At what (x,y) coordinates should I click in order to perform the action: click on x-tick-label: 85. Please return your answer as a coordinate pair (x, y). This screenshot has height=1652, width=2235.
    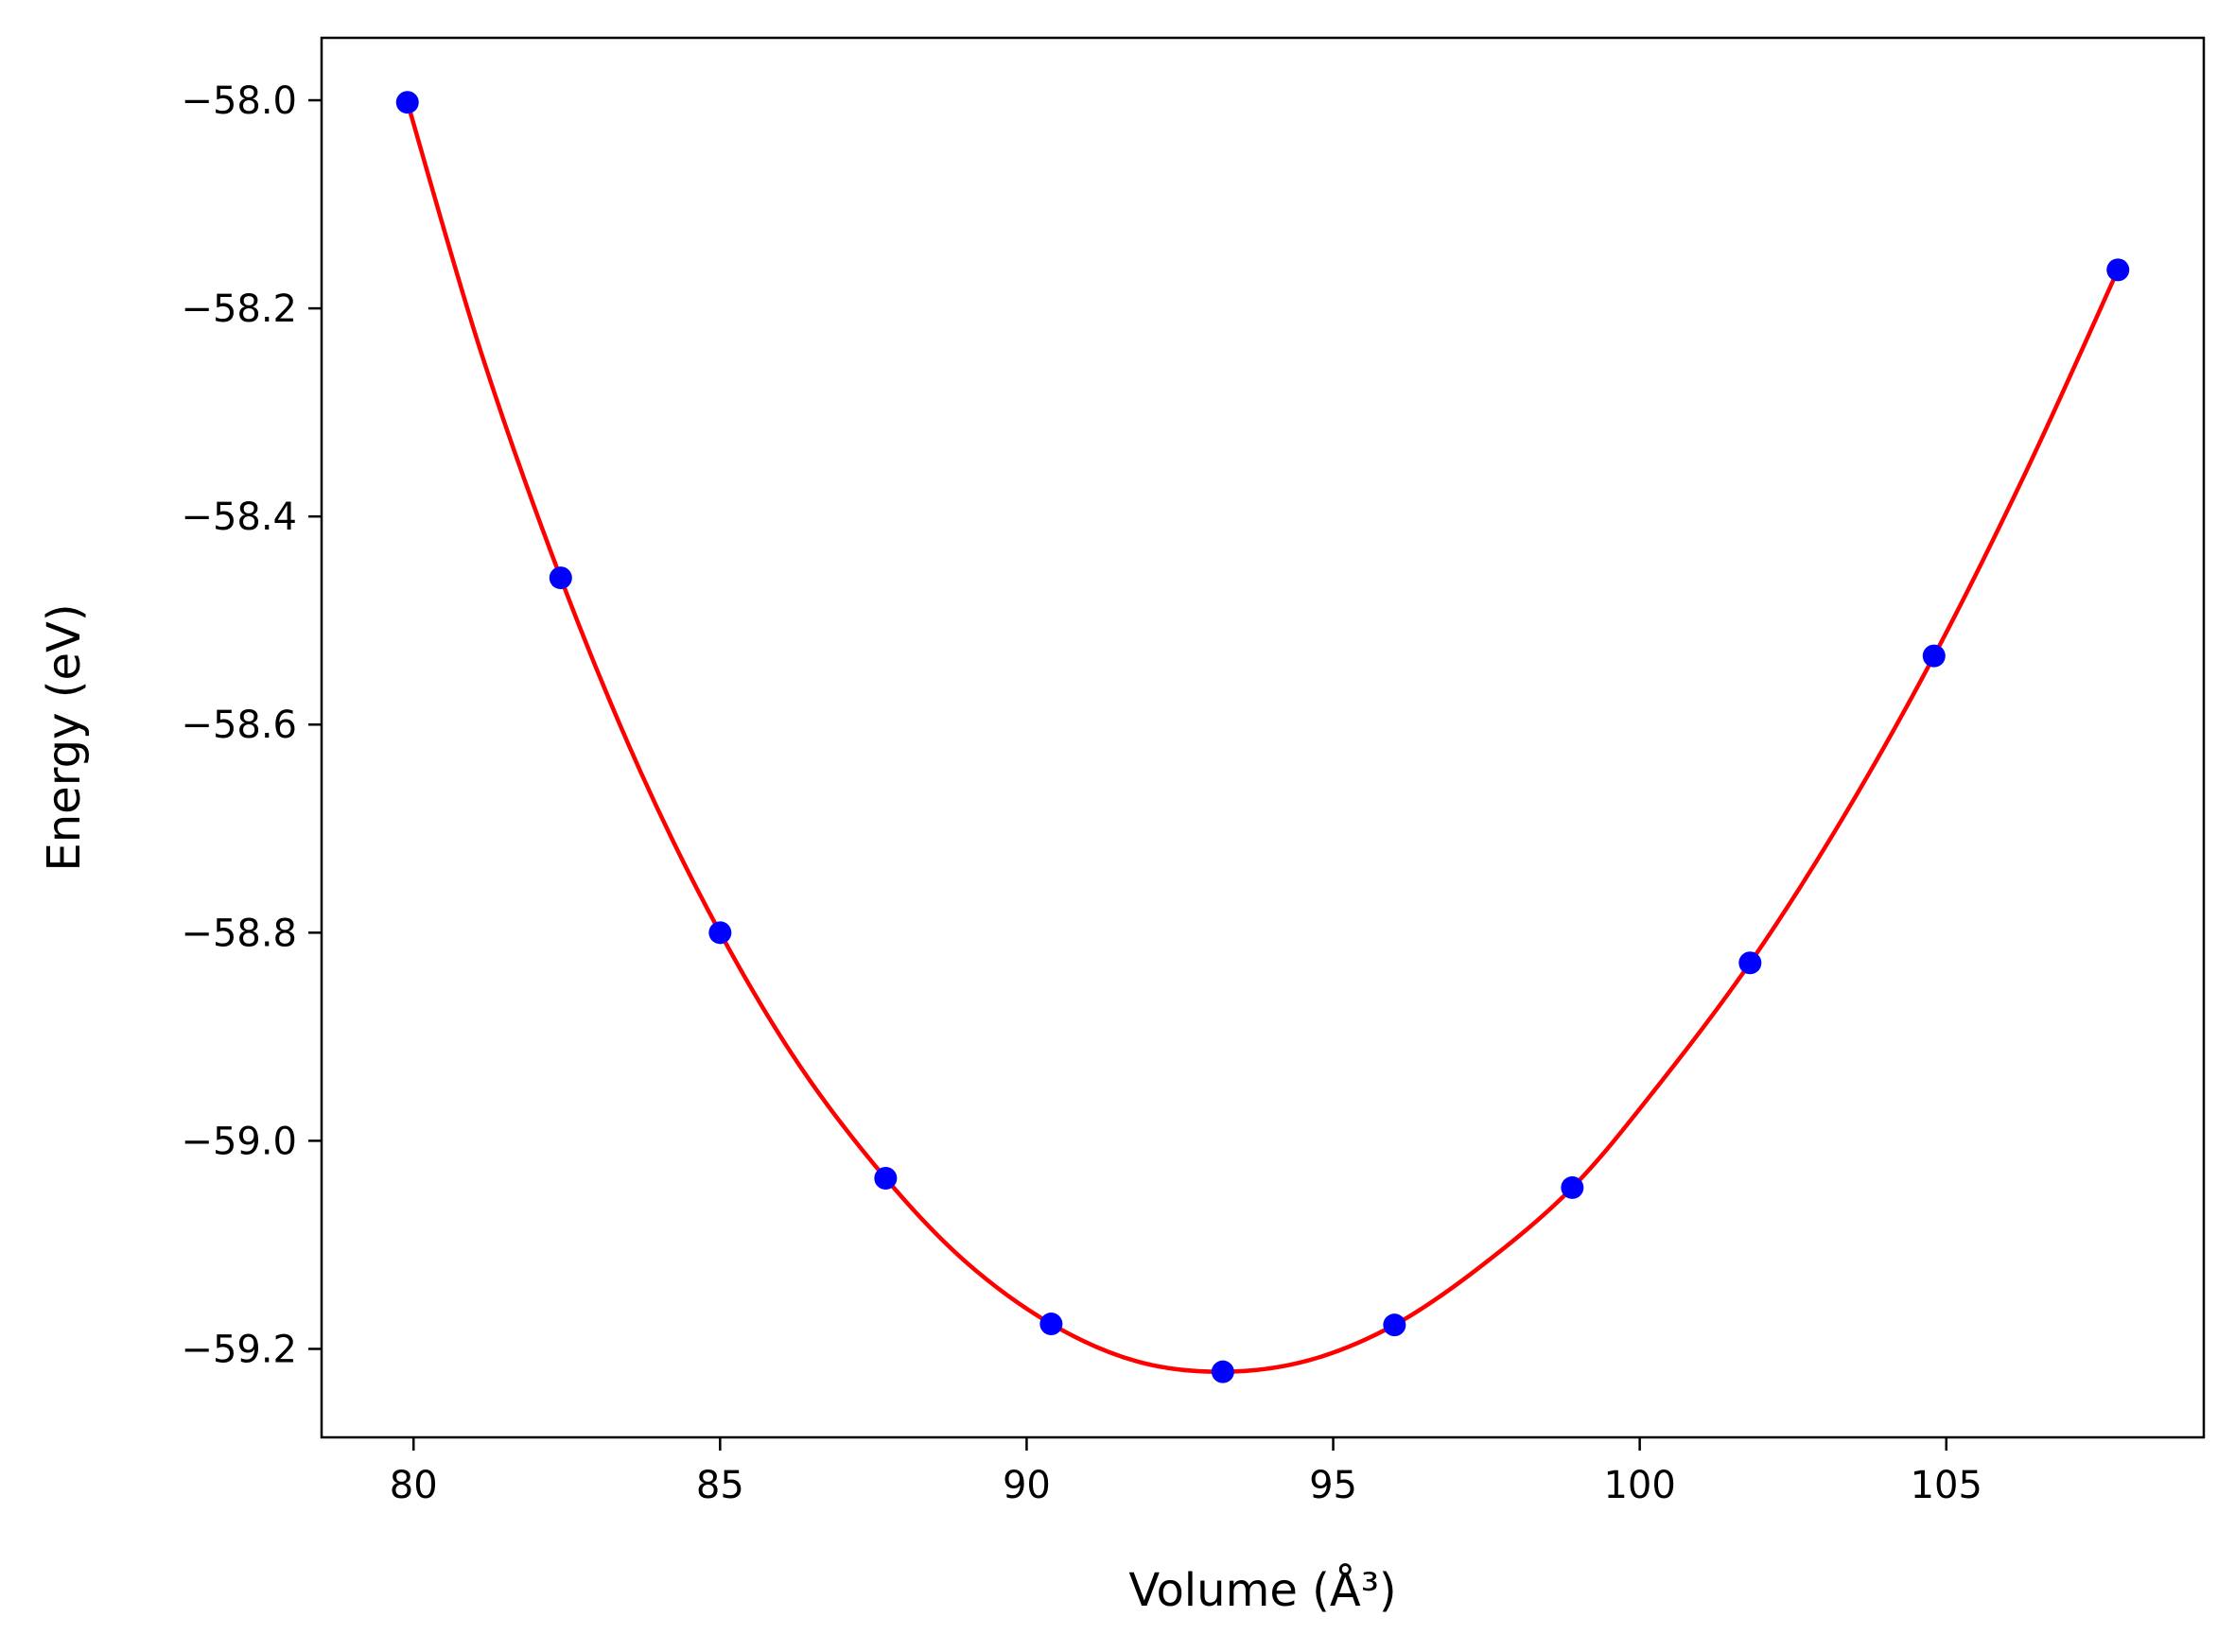
    Looking at the image, I should click on (720, 1486).